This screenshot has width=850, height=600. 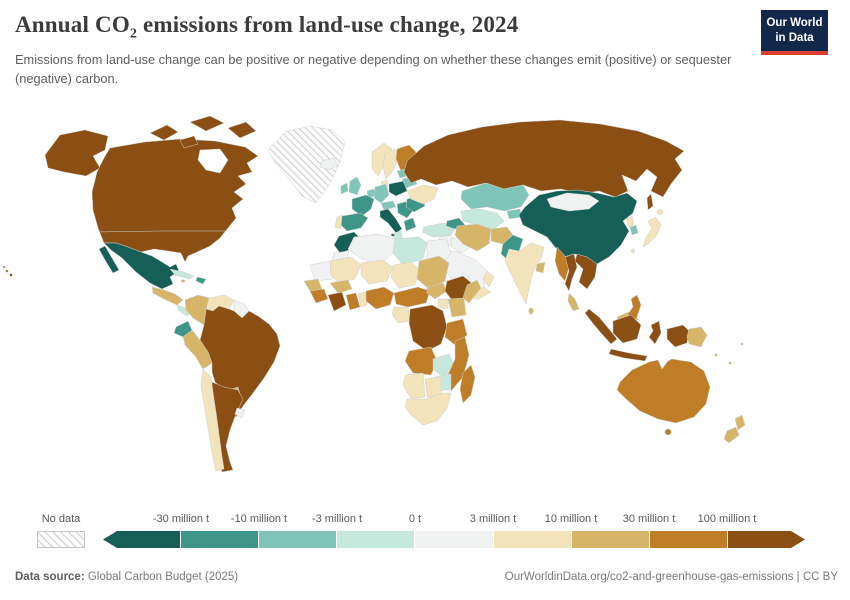 What do you see at coordinates (573, 202) in the screenshot?
I see `country-mongolia` at bounding box center [573, 202].